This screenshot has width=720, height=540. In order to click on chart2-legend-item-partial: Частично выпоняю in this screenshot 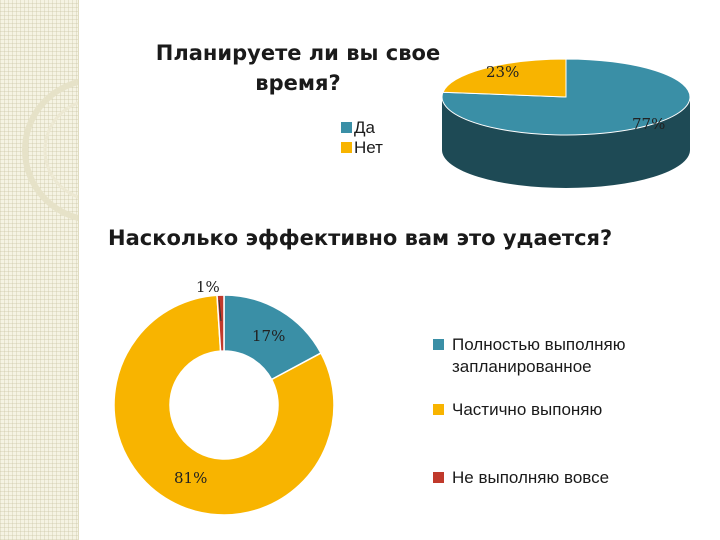, I will do `click(563, 410)`.